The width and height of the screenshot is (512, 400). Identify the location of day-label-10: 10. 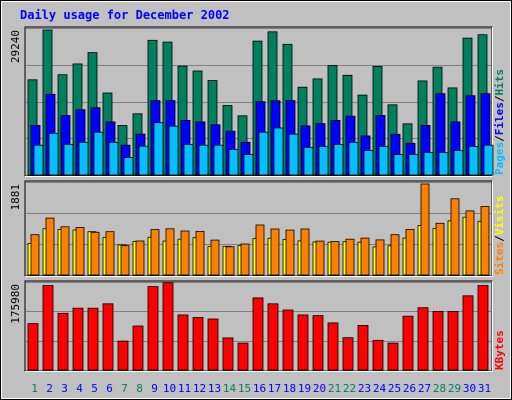
(169, 388).